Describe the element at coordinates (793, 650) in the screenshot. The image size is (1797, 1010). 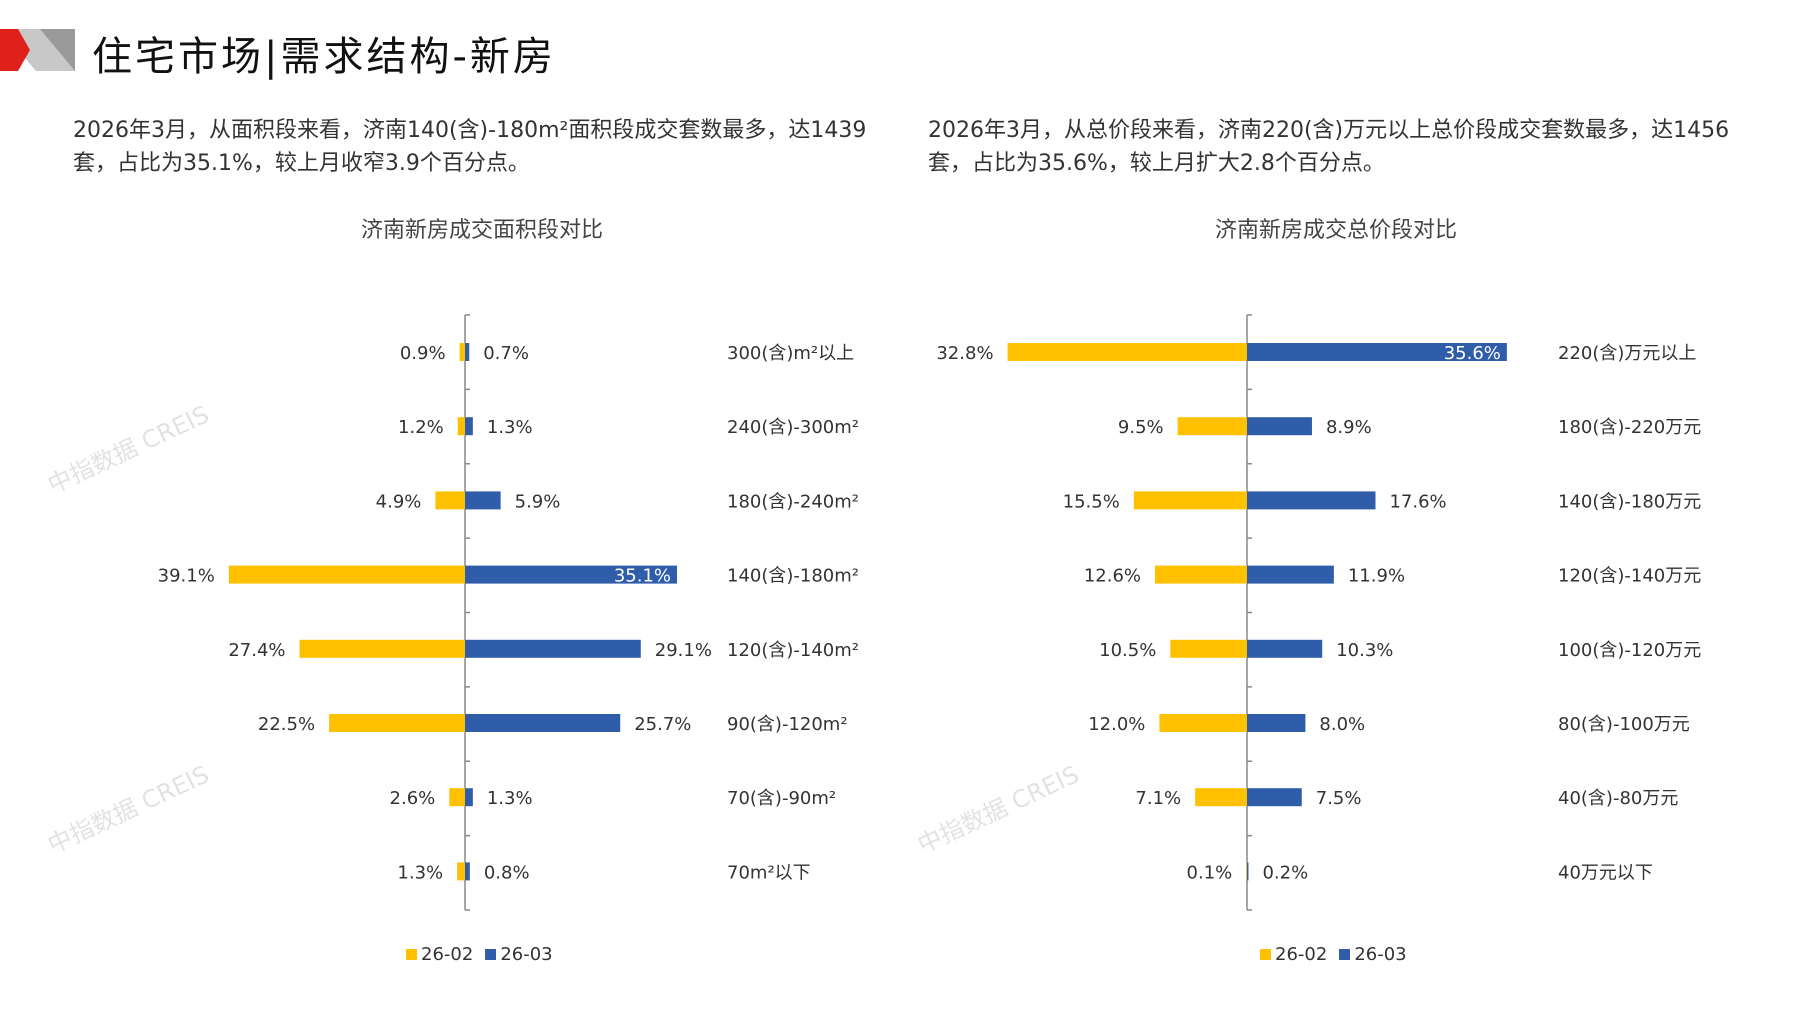
I see `category-label: 120(含)-140m²` at that location.